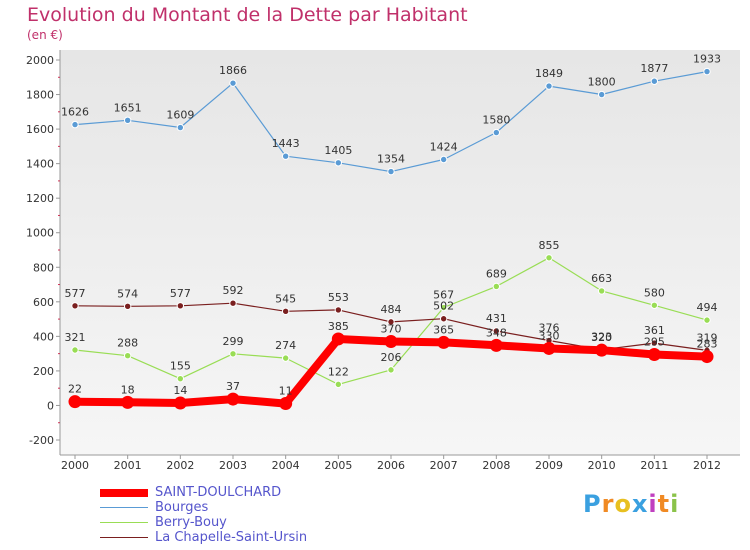 The width and height of the screenshot is (750, 550). Describe the element at coordinates (203, 537) in the screenshot. I see `legend-item-la-chapelle-saint-ursin: La Chapelle-Saint-Ursin` at that location.